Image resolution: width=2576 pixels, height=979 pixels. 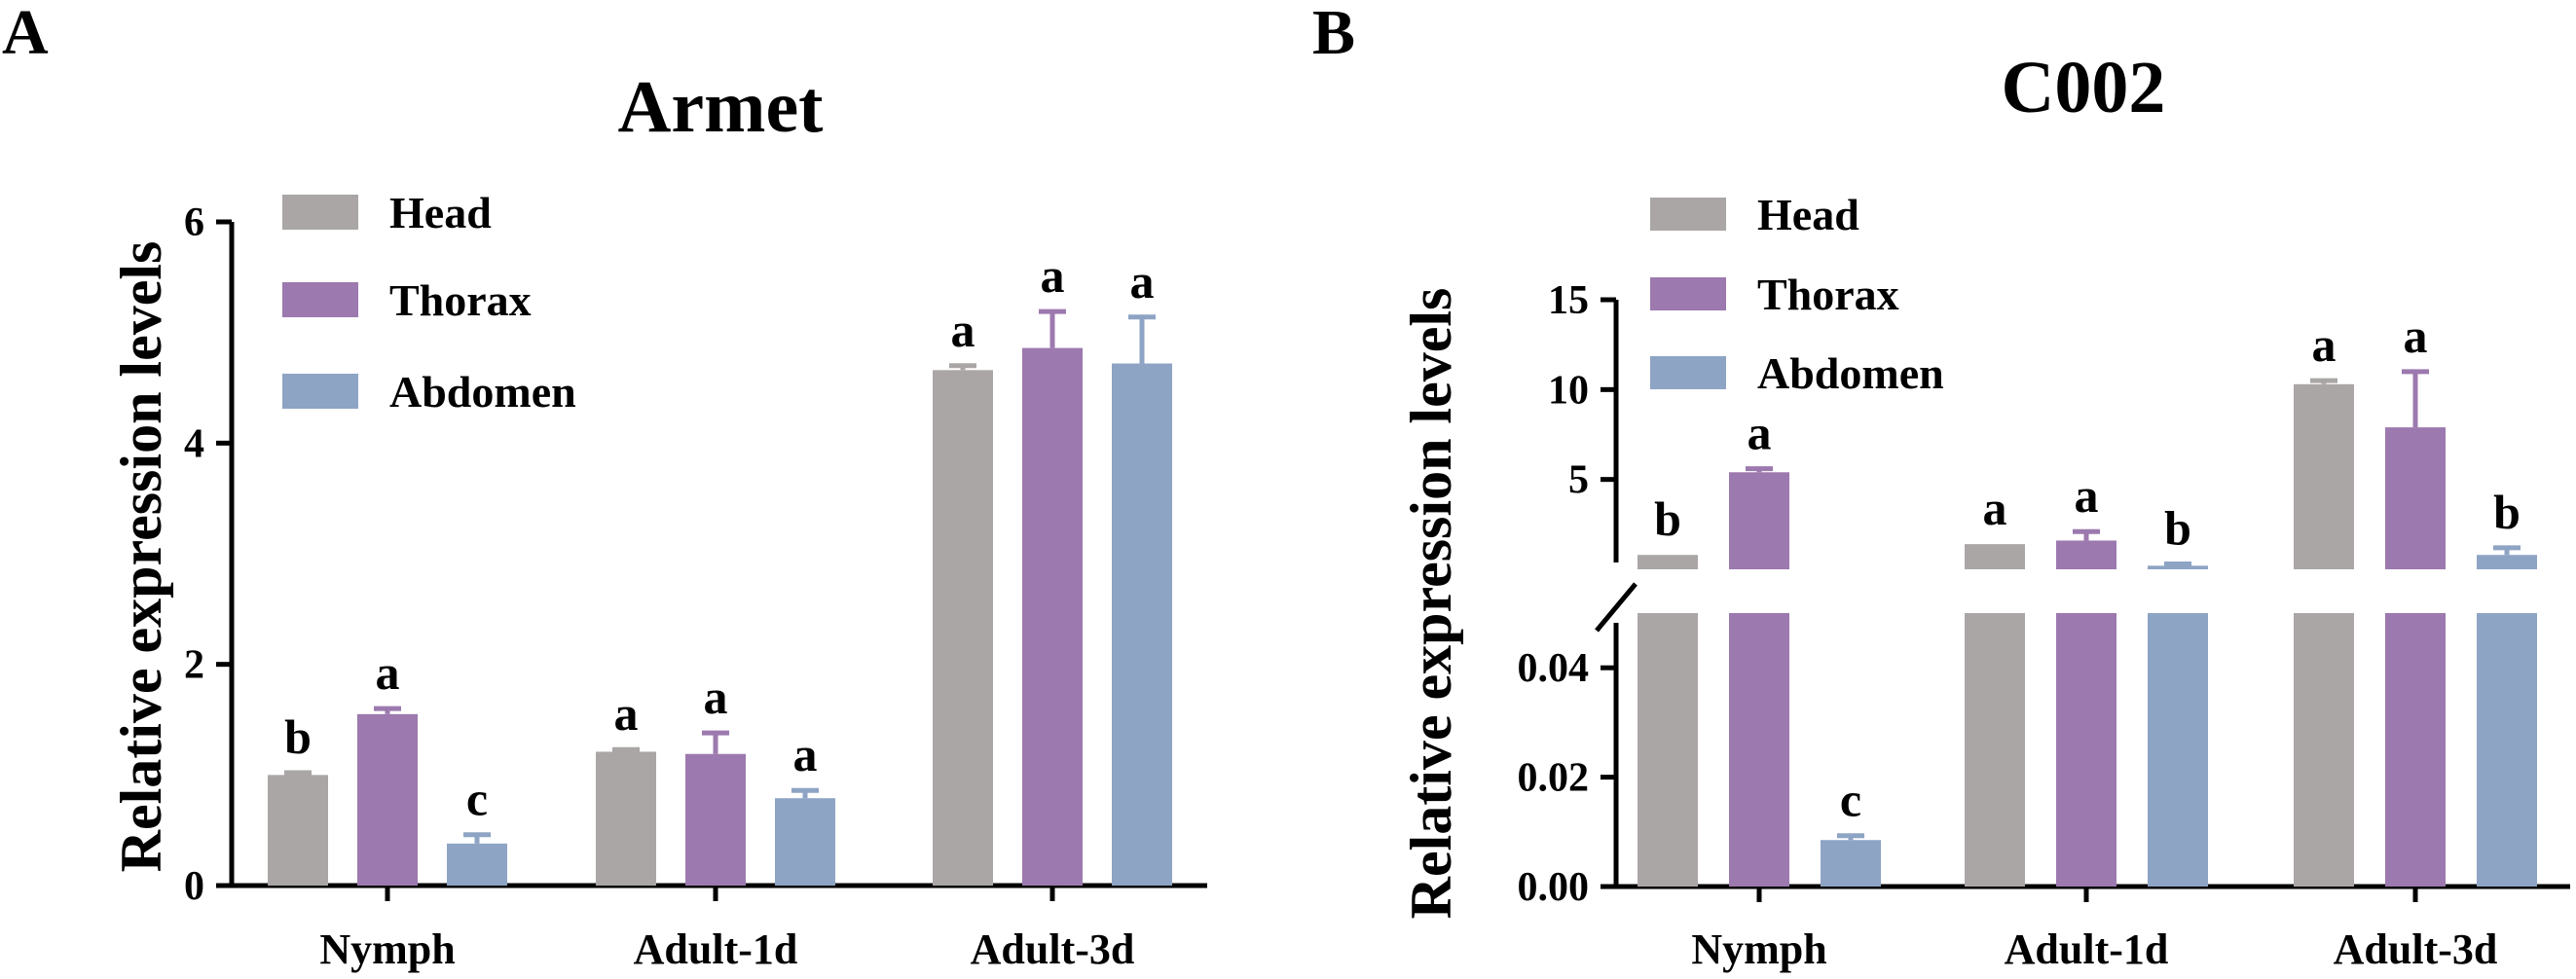 I want to click on legend-b-label-thorax: Thorax, so click(x=1828, y=295).